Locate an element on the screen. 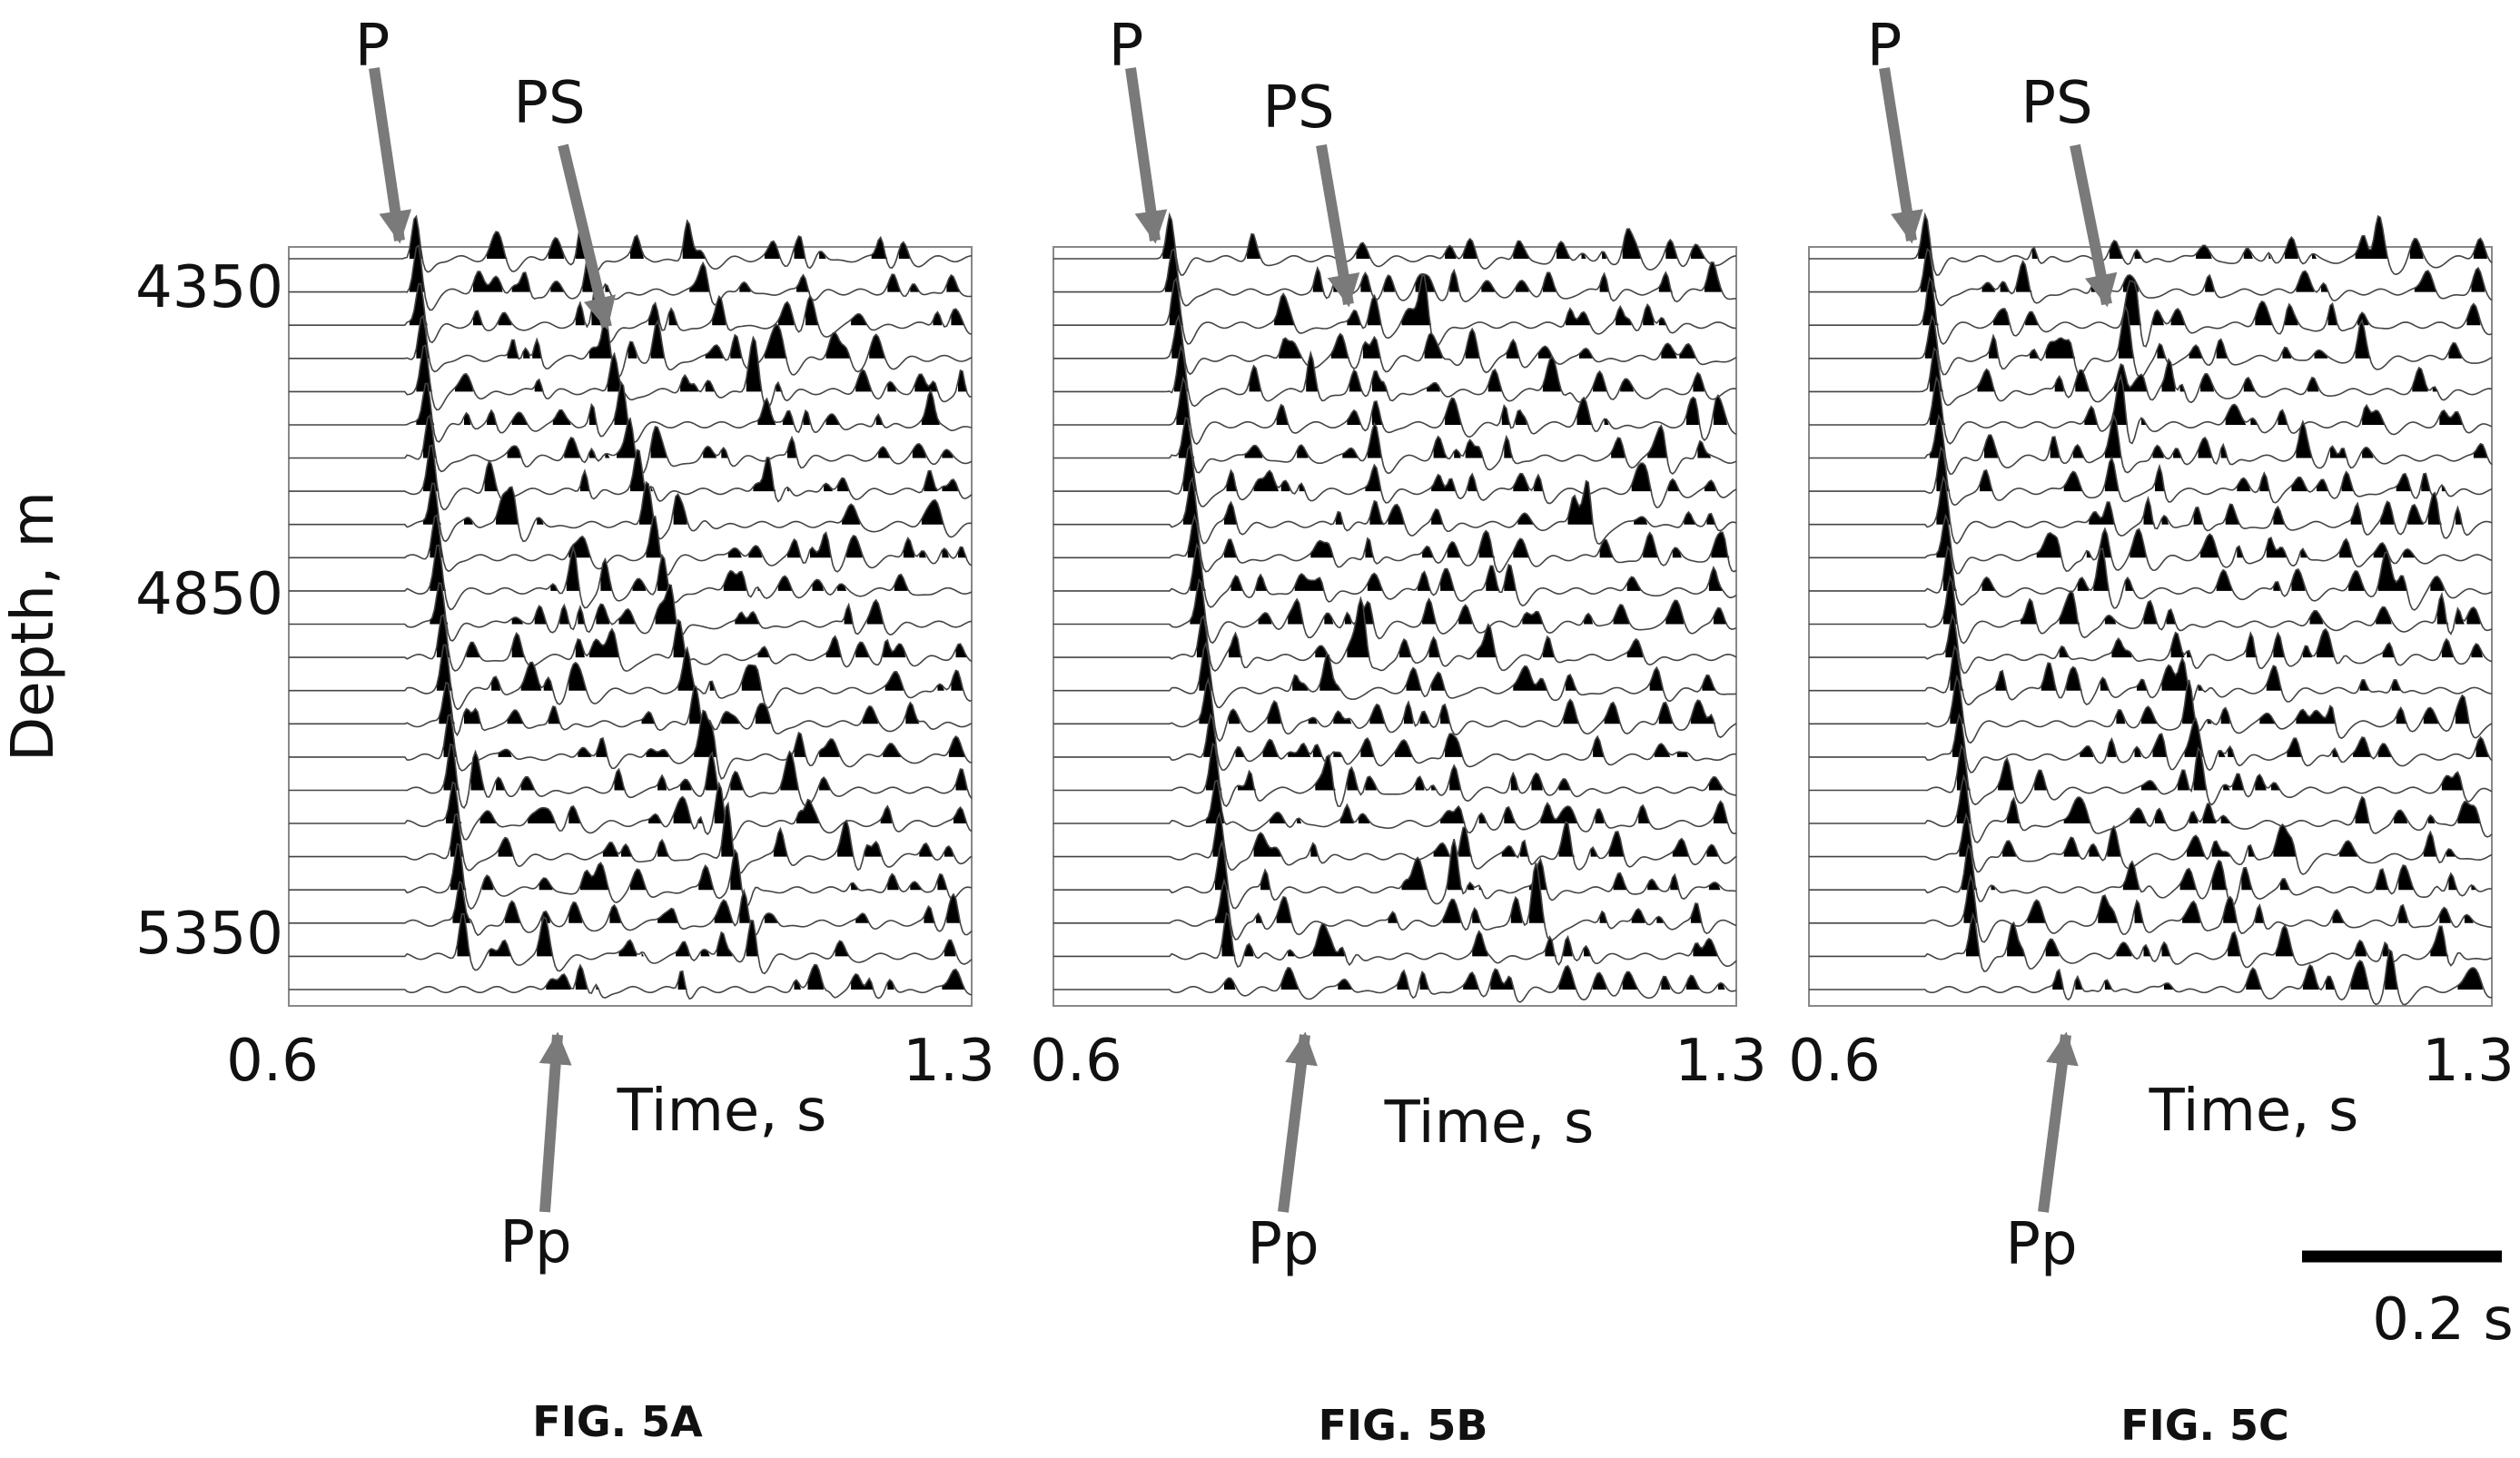 This screenshot has height=1458, width=2520. plot-frame-5a is located at coordinates (631, 626).